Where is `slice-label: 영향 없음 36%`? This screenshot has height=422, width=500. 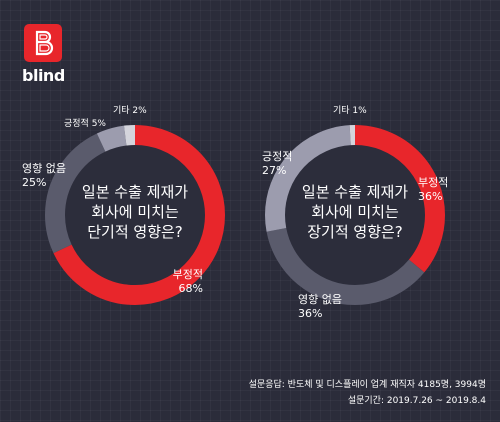 slice-label: 영향 없음 36% is located at coordinates (320, 306).